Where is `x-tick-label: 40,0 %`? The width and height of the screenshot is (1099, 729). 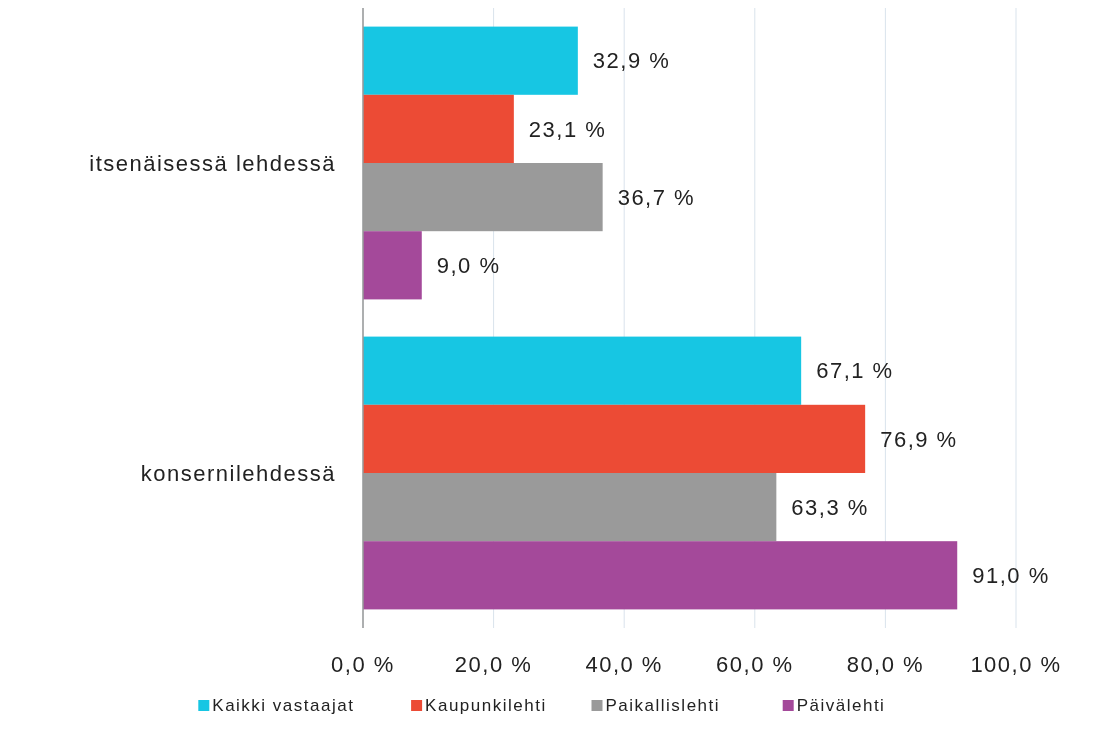
x-tick-label: 40,0 % is located at coordinates (624, 664).